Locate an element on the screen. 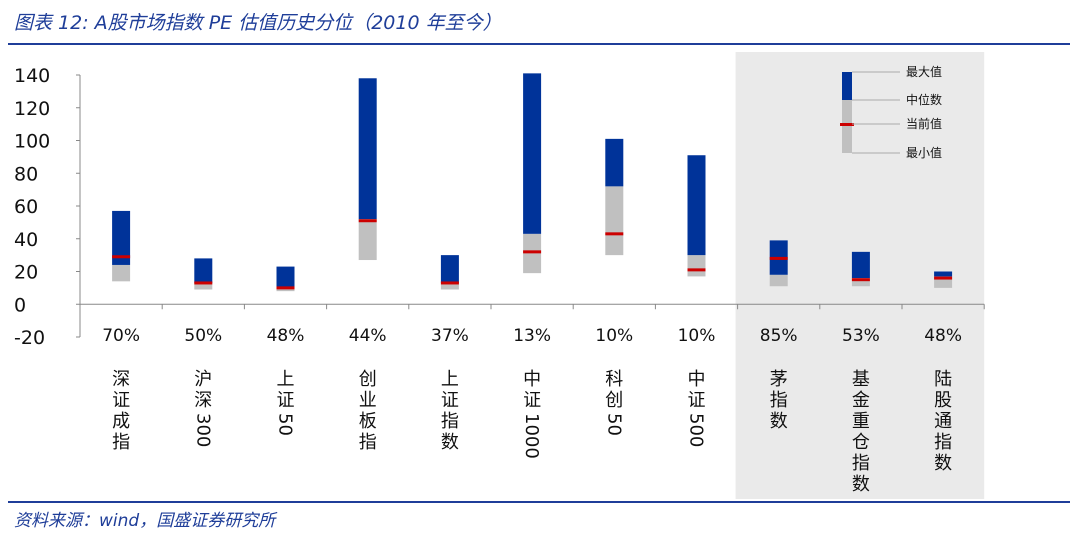 The height and width of the screenshot is (548, 1077). y-tick-label: 140 is located at coordinates (32, 76).